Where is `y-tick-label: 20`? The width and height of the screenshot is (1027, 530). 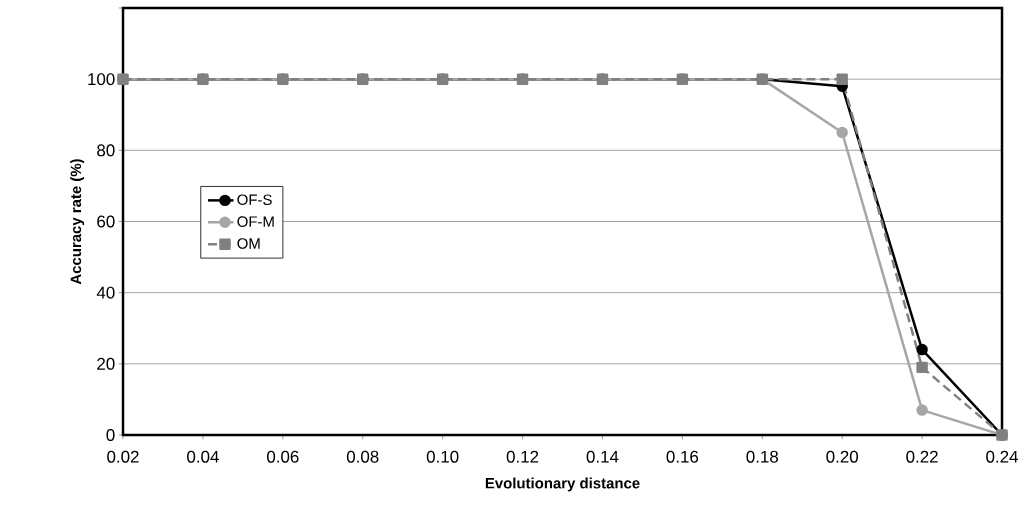 y-tick-label: 20 is located at coordinates (106, 363).